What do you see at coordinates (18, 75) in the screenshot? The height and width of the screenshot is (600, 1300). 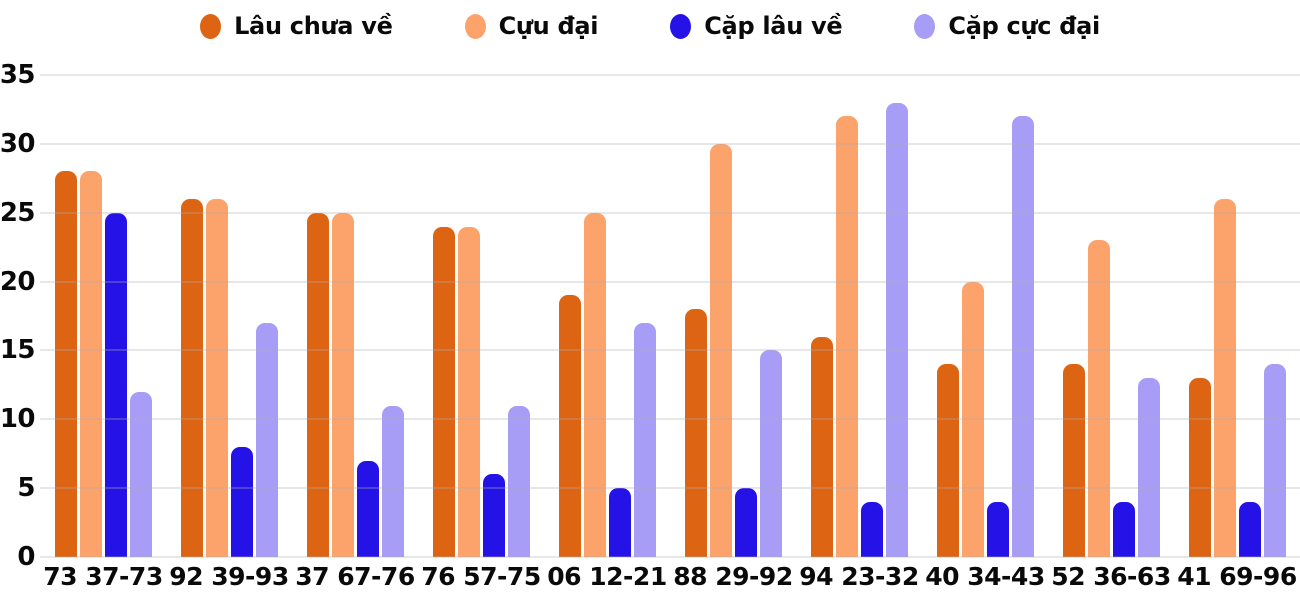 I see `y-tick-label: 35` at bounding box center [18, 75].